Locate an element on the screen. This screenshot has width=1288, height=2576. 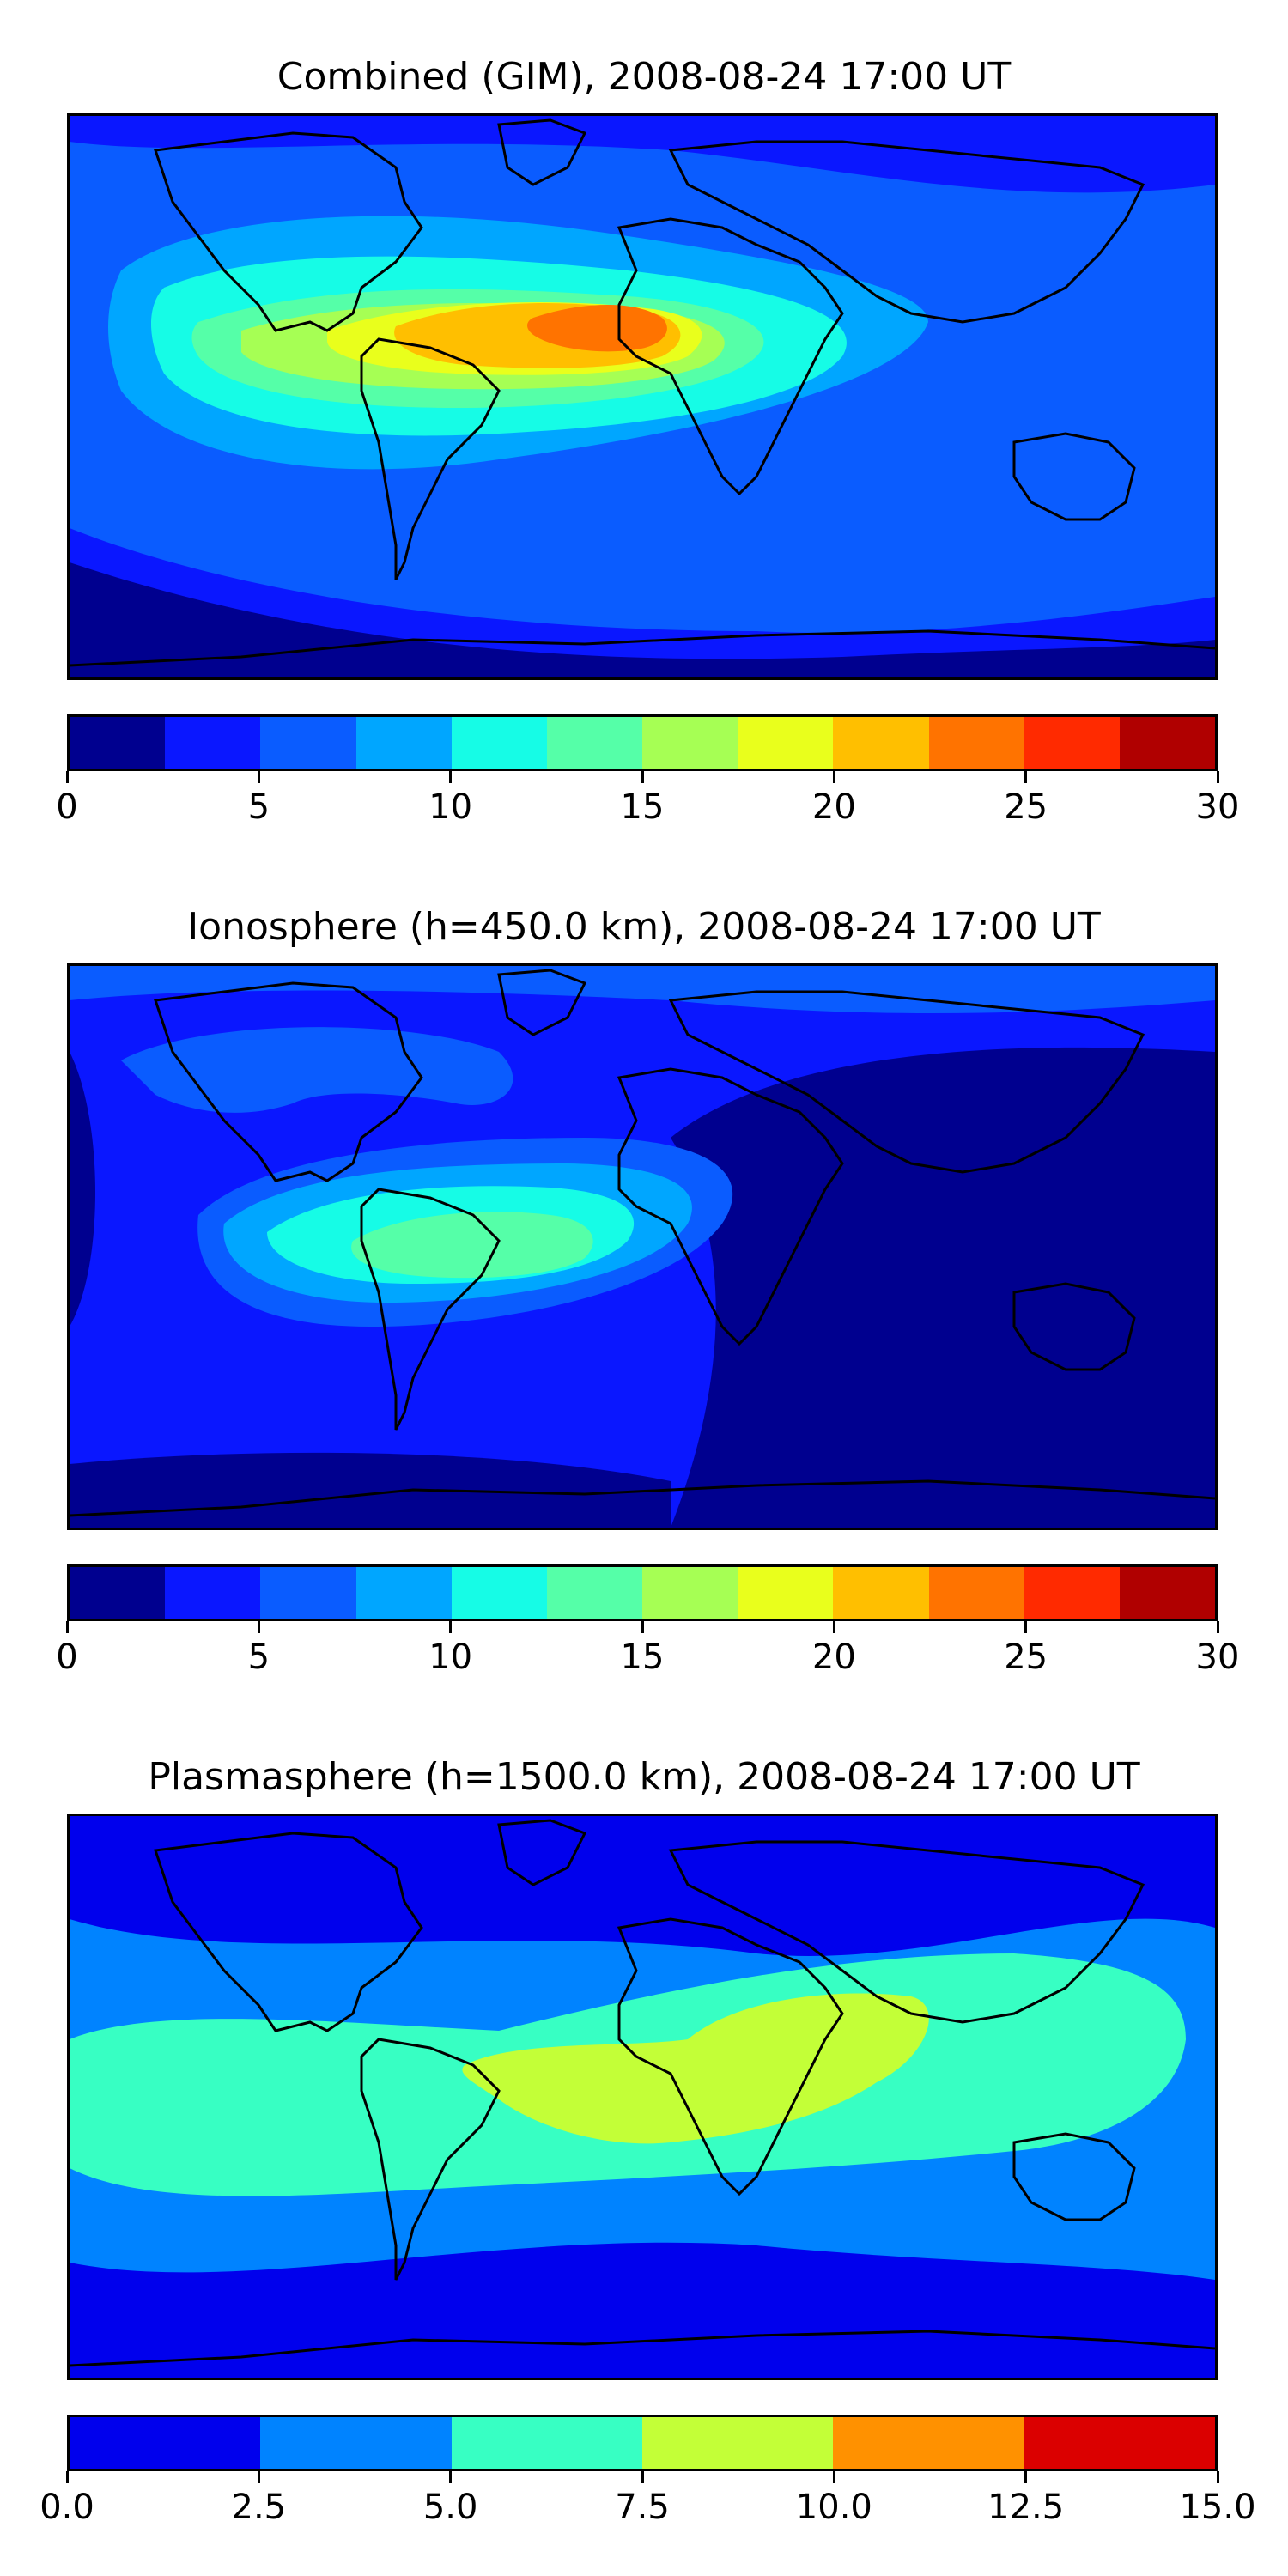
colorbar-tick-label: 5.0 is located at coordinates (450, 2507).